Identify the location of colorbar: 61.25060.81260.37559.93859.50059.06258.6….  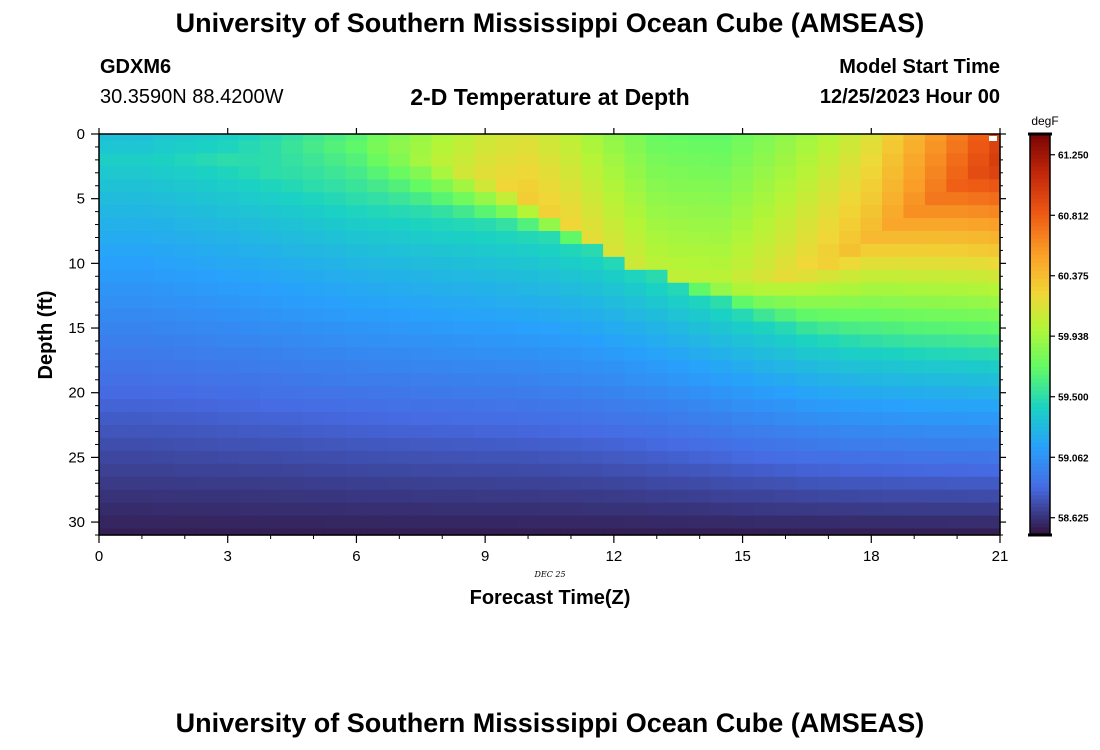
(1058, 334).